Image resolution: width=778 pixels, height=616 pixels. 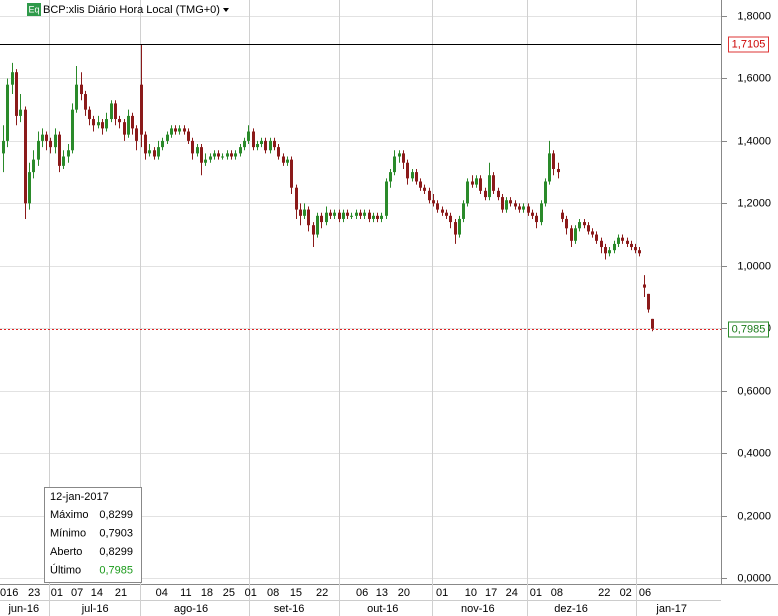 I want to click on month-label: jan-17, so click(x=671, y=609).